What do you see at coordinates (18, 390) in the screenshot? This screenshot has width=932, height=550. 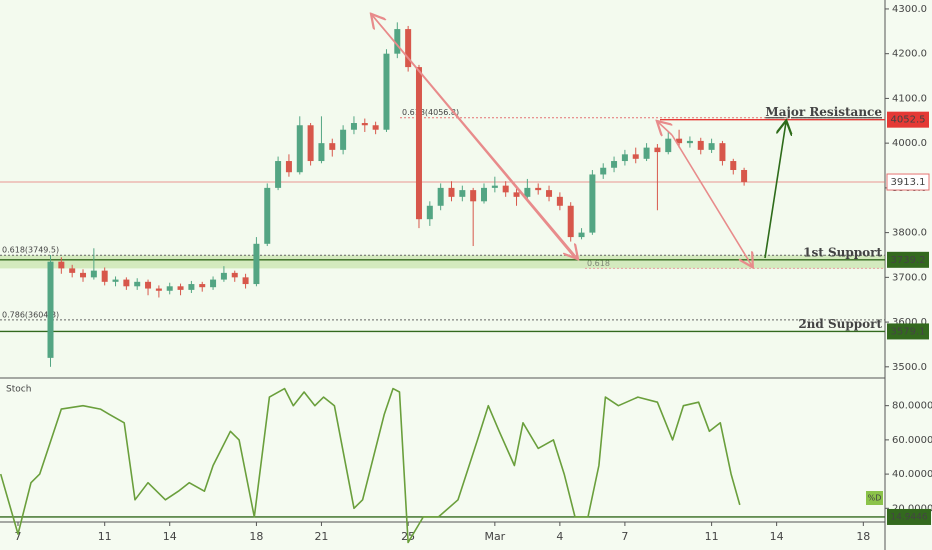 I see `stoch-title: Stoch` at bounding box center [18, 390].